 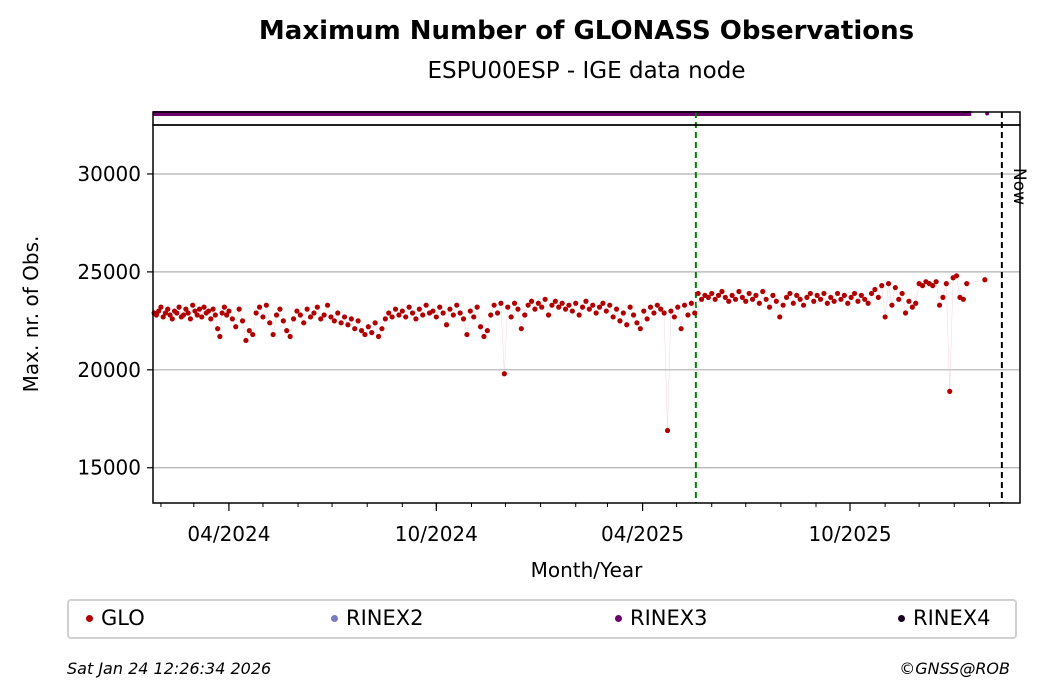 I want to click on legend-item-glo: GLO, so click(x=115, y=618).